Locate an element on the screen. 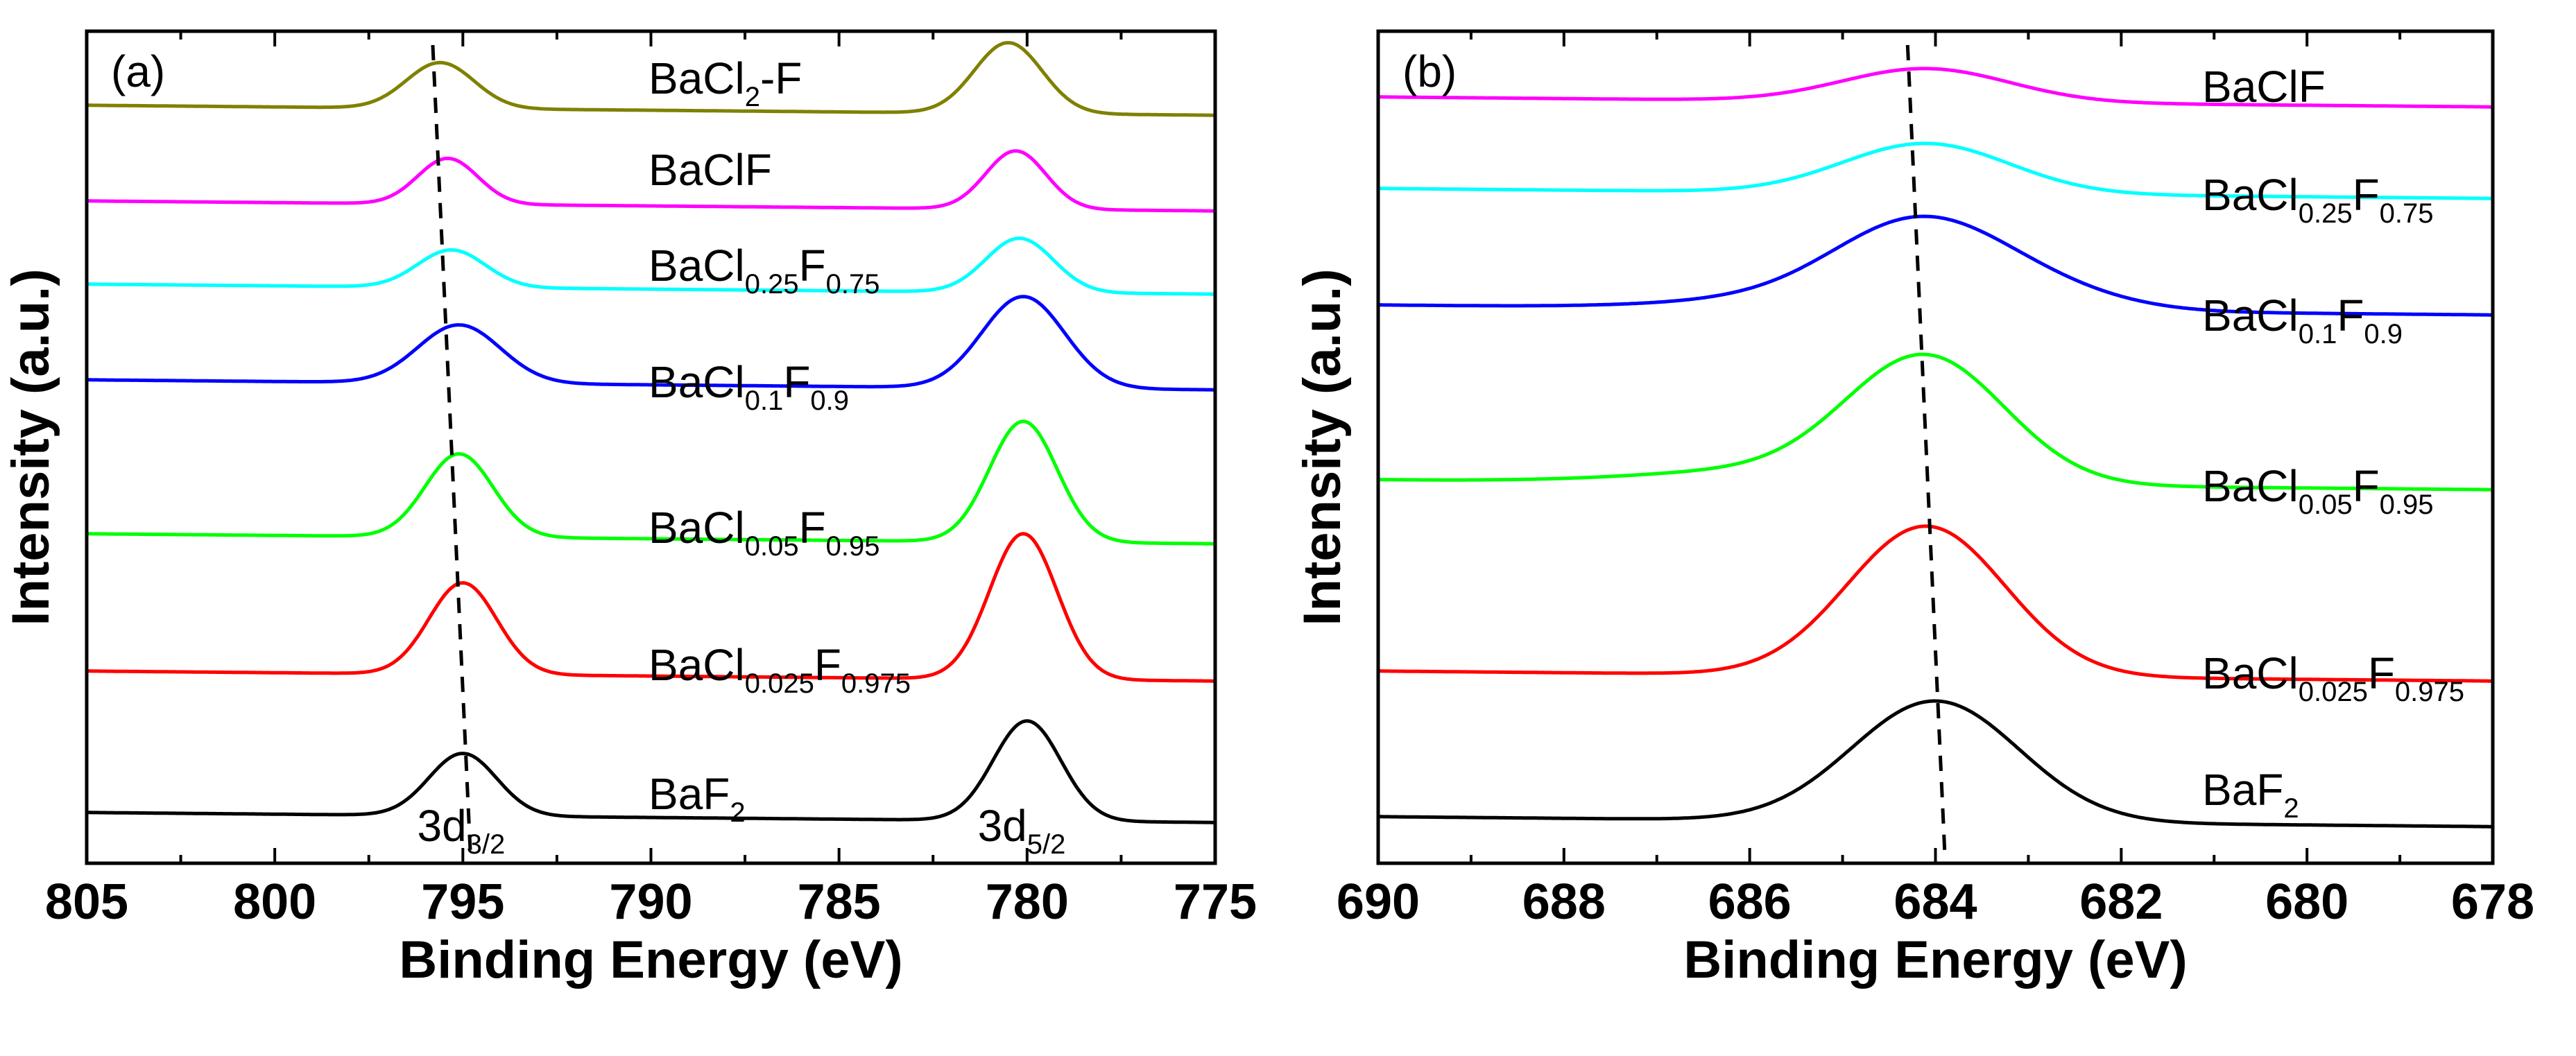 The image size is (2576, 1056). series-label-0: BaCl2-F is located at coordinates (725, 82).